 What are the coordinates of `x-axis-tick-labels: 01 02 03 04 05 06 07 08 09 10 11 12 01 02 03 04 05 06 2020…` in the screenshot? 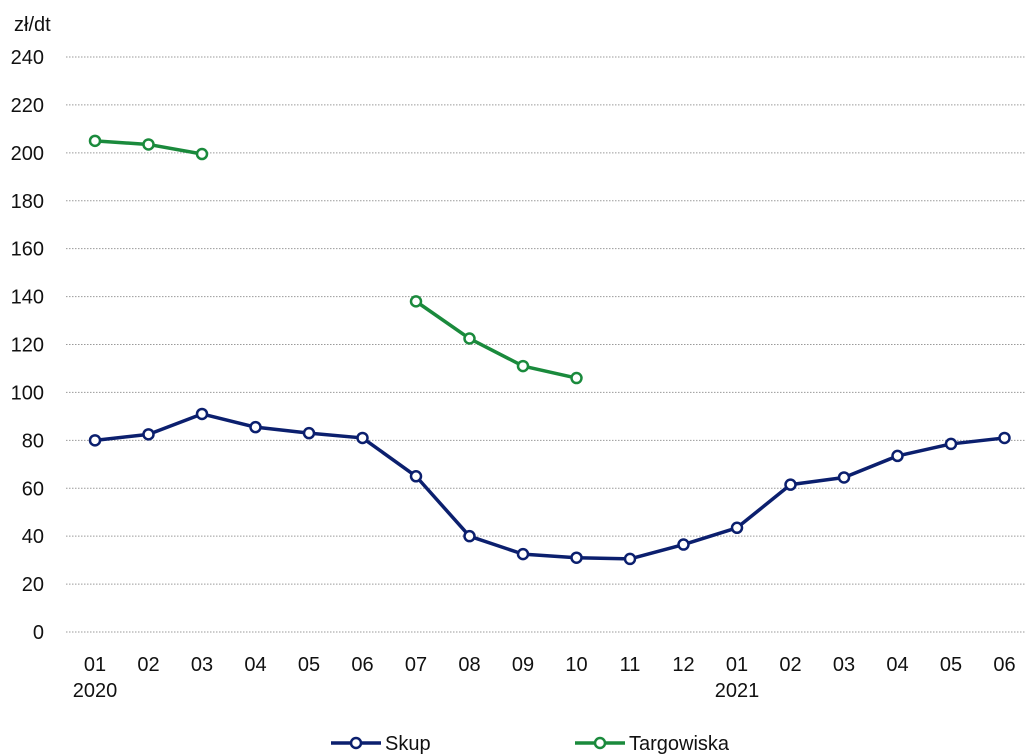 It's located at (544, 678).